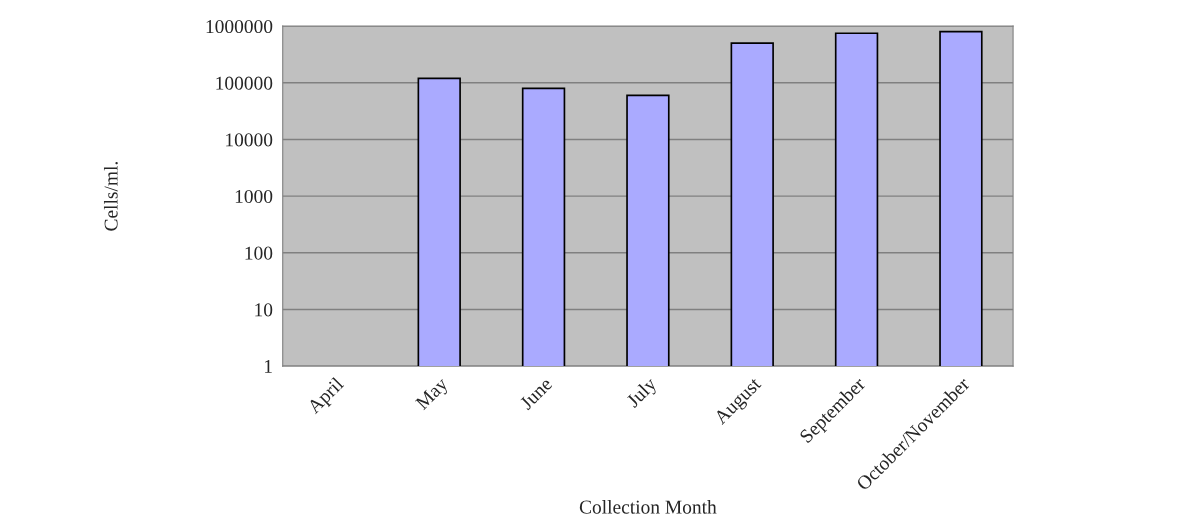 Image resolution: width=1178 pixels, height=523 pixels. Describe the element at coordinates (536, 393) in the screenshot. I see `x-tick-label: June` at that location.